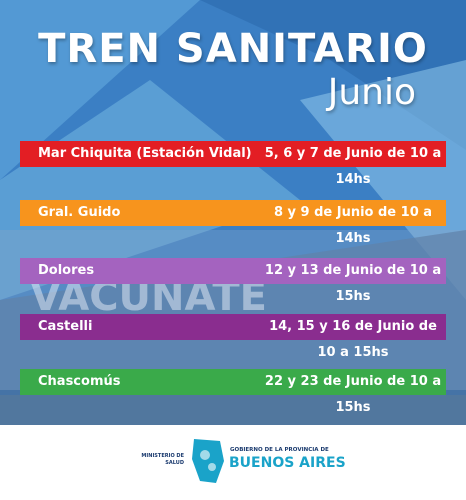 The image size is (466, 500). Describe the element at coordinates (279, 450) in the screenshot. I see `government-line: GOBIERNO DE LA PROVINCIA DE` at that location.